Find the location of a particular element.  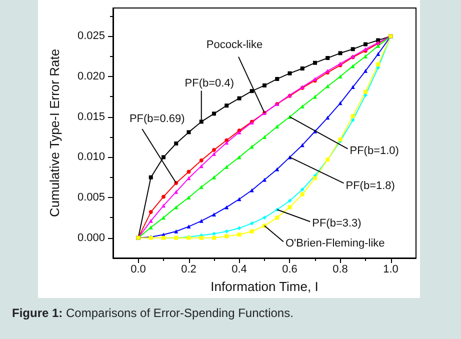

y-tick-label: 0.000 is located at coordinates (91, 238).